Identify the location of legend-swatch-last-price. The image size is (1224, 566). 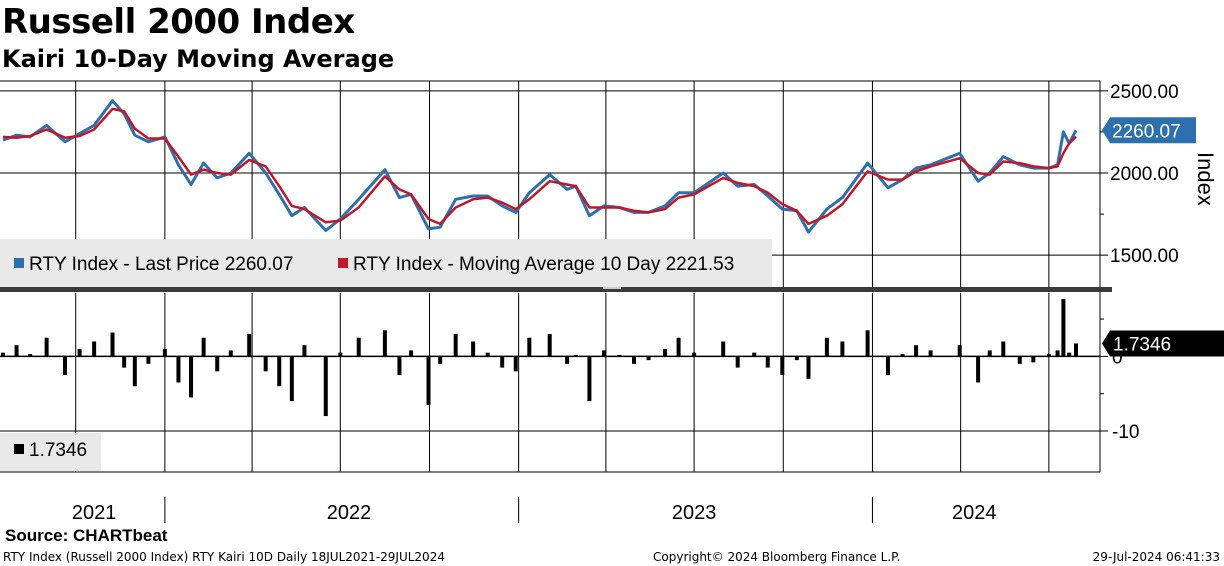
(19, 263).